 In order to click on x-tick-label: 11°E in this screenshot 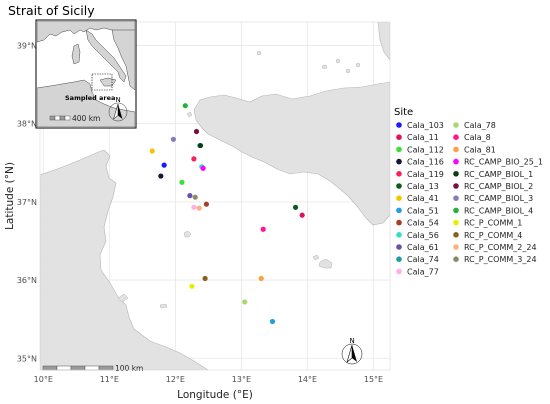, I will do `click(109, 379)`.